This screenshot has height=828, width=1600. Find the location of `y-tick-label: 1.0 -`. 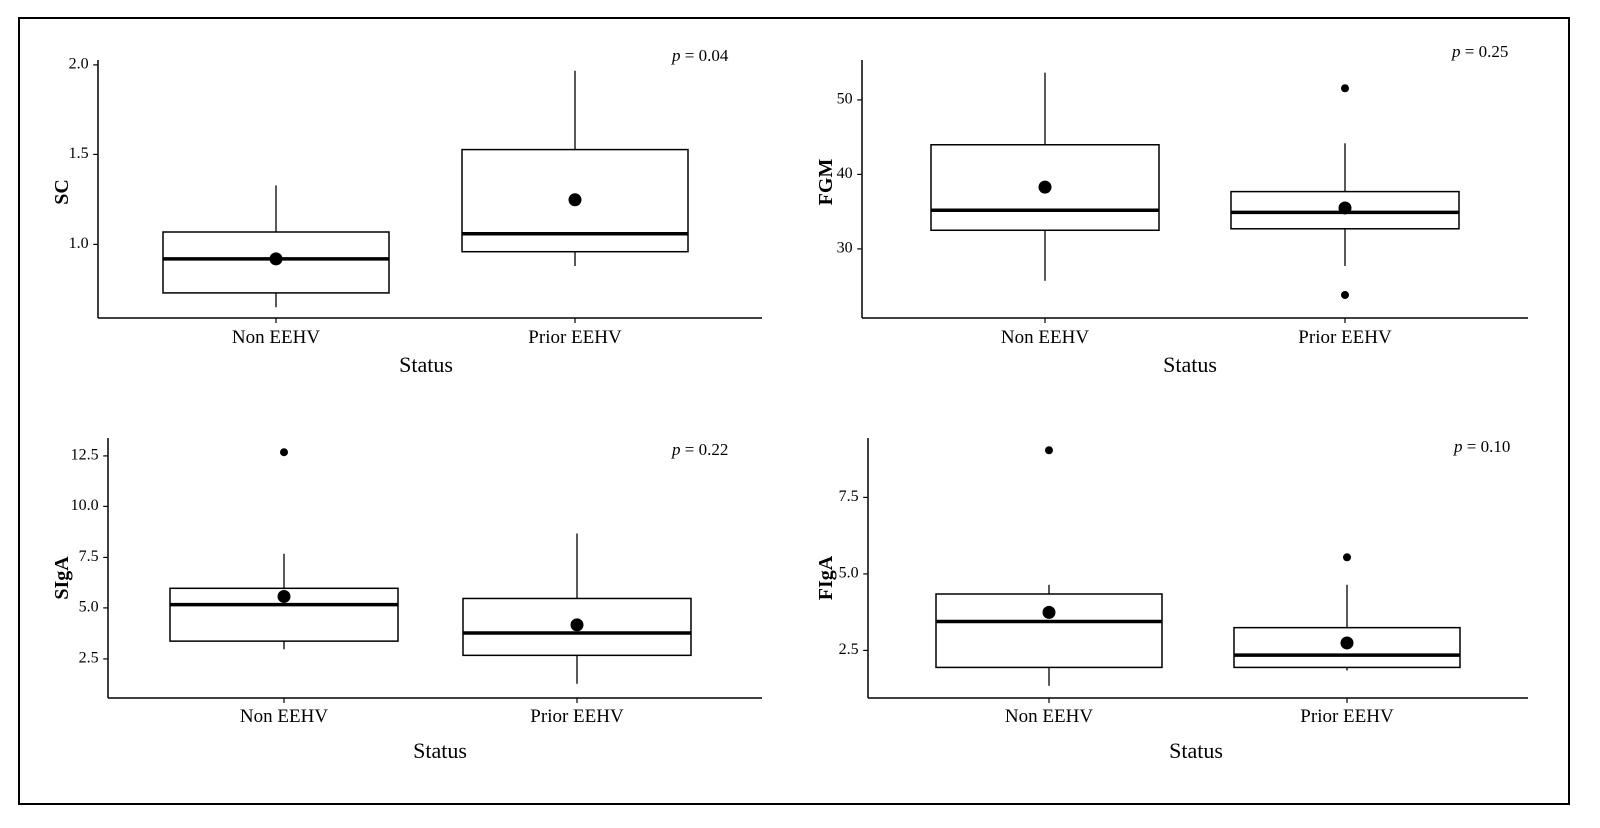

y-tick-label: 1.0 - is located at coordinates (83, 243).